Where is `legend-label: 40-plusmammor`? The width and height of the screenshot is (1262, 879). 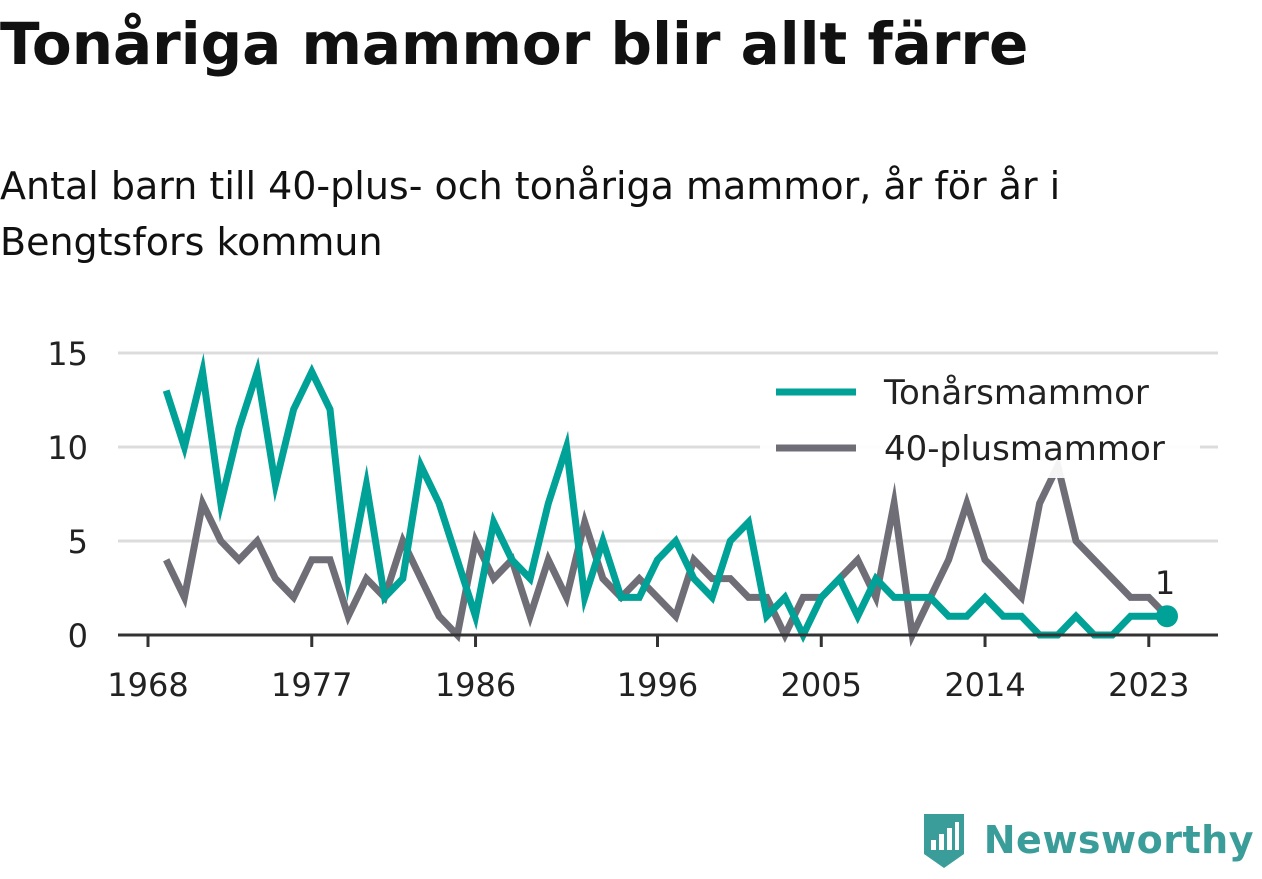 legend-label: 40-plusmammor is located at coordinates (1024, 449).